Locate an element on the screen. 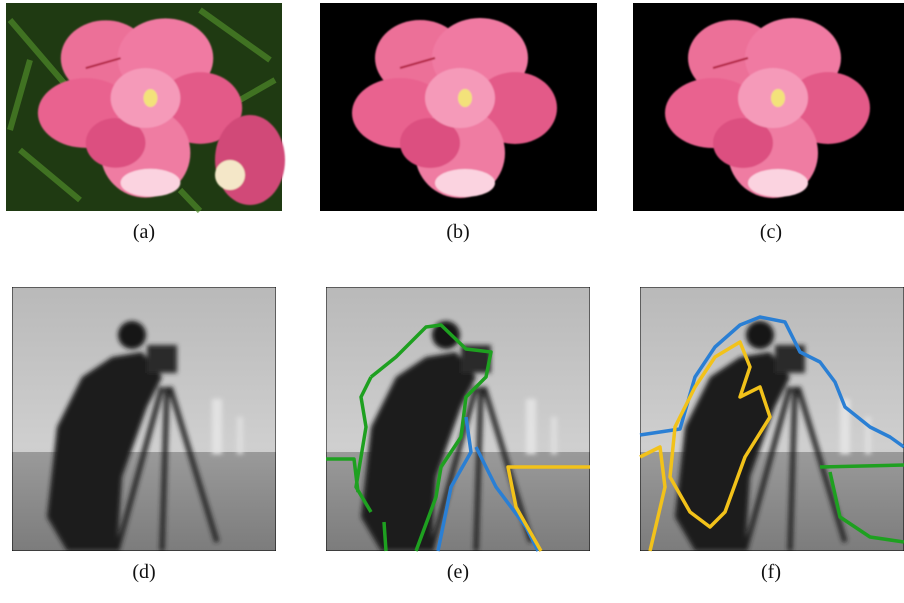  caption: (a) is located at coordinates (144, 232).